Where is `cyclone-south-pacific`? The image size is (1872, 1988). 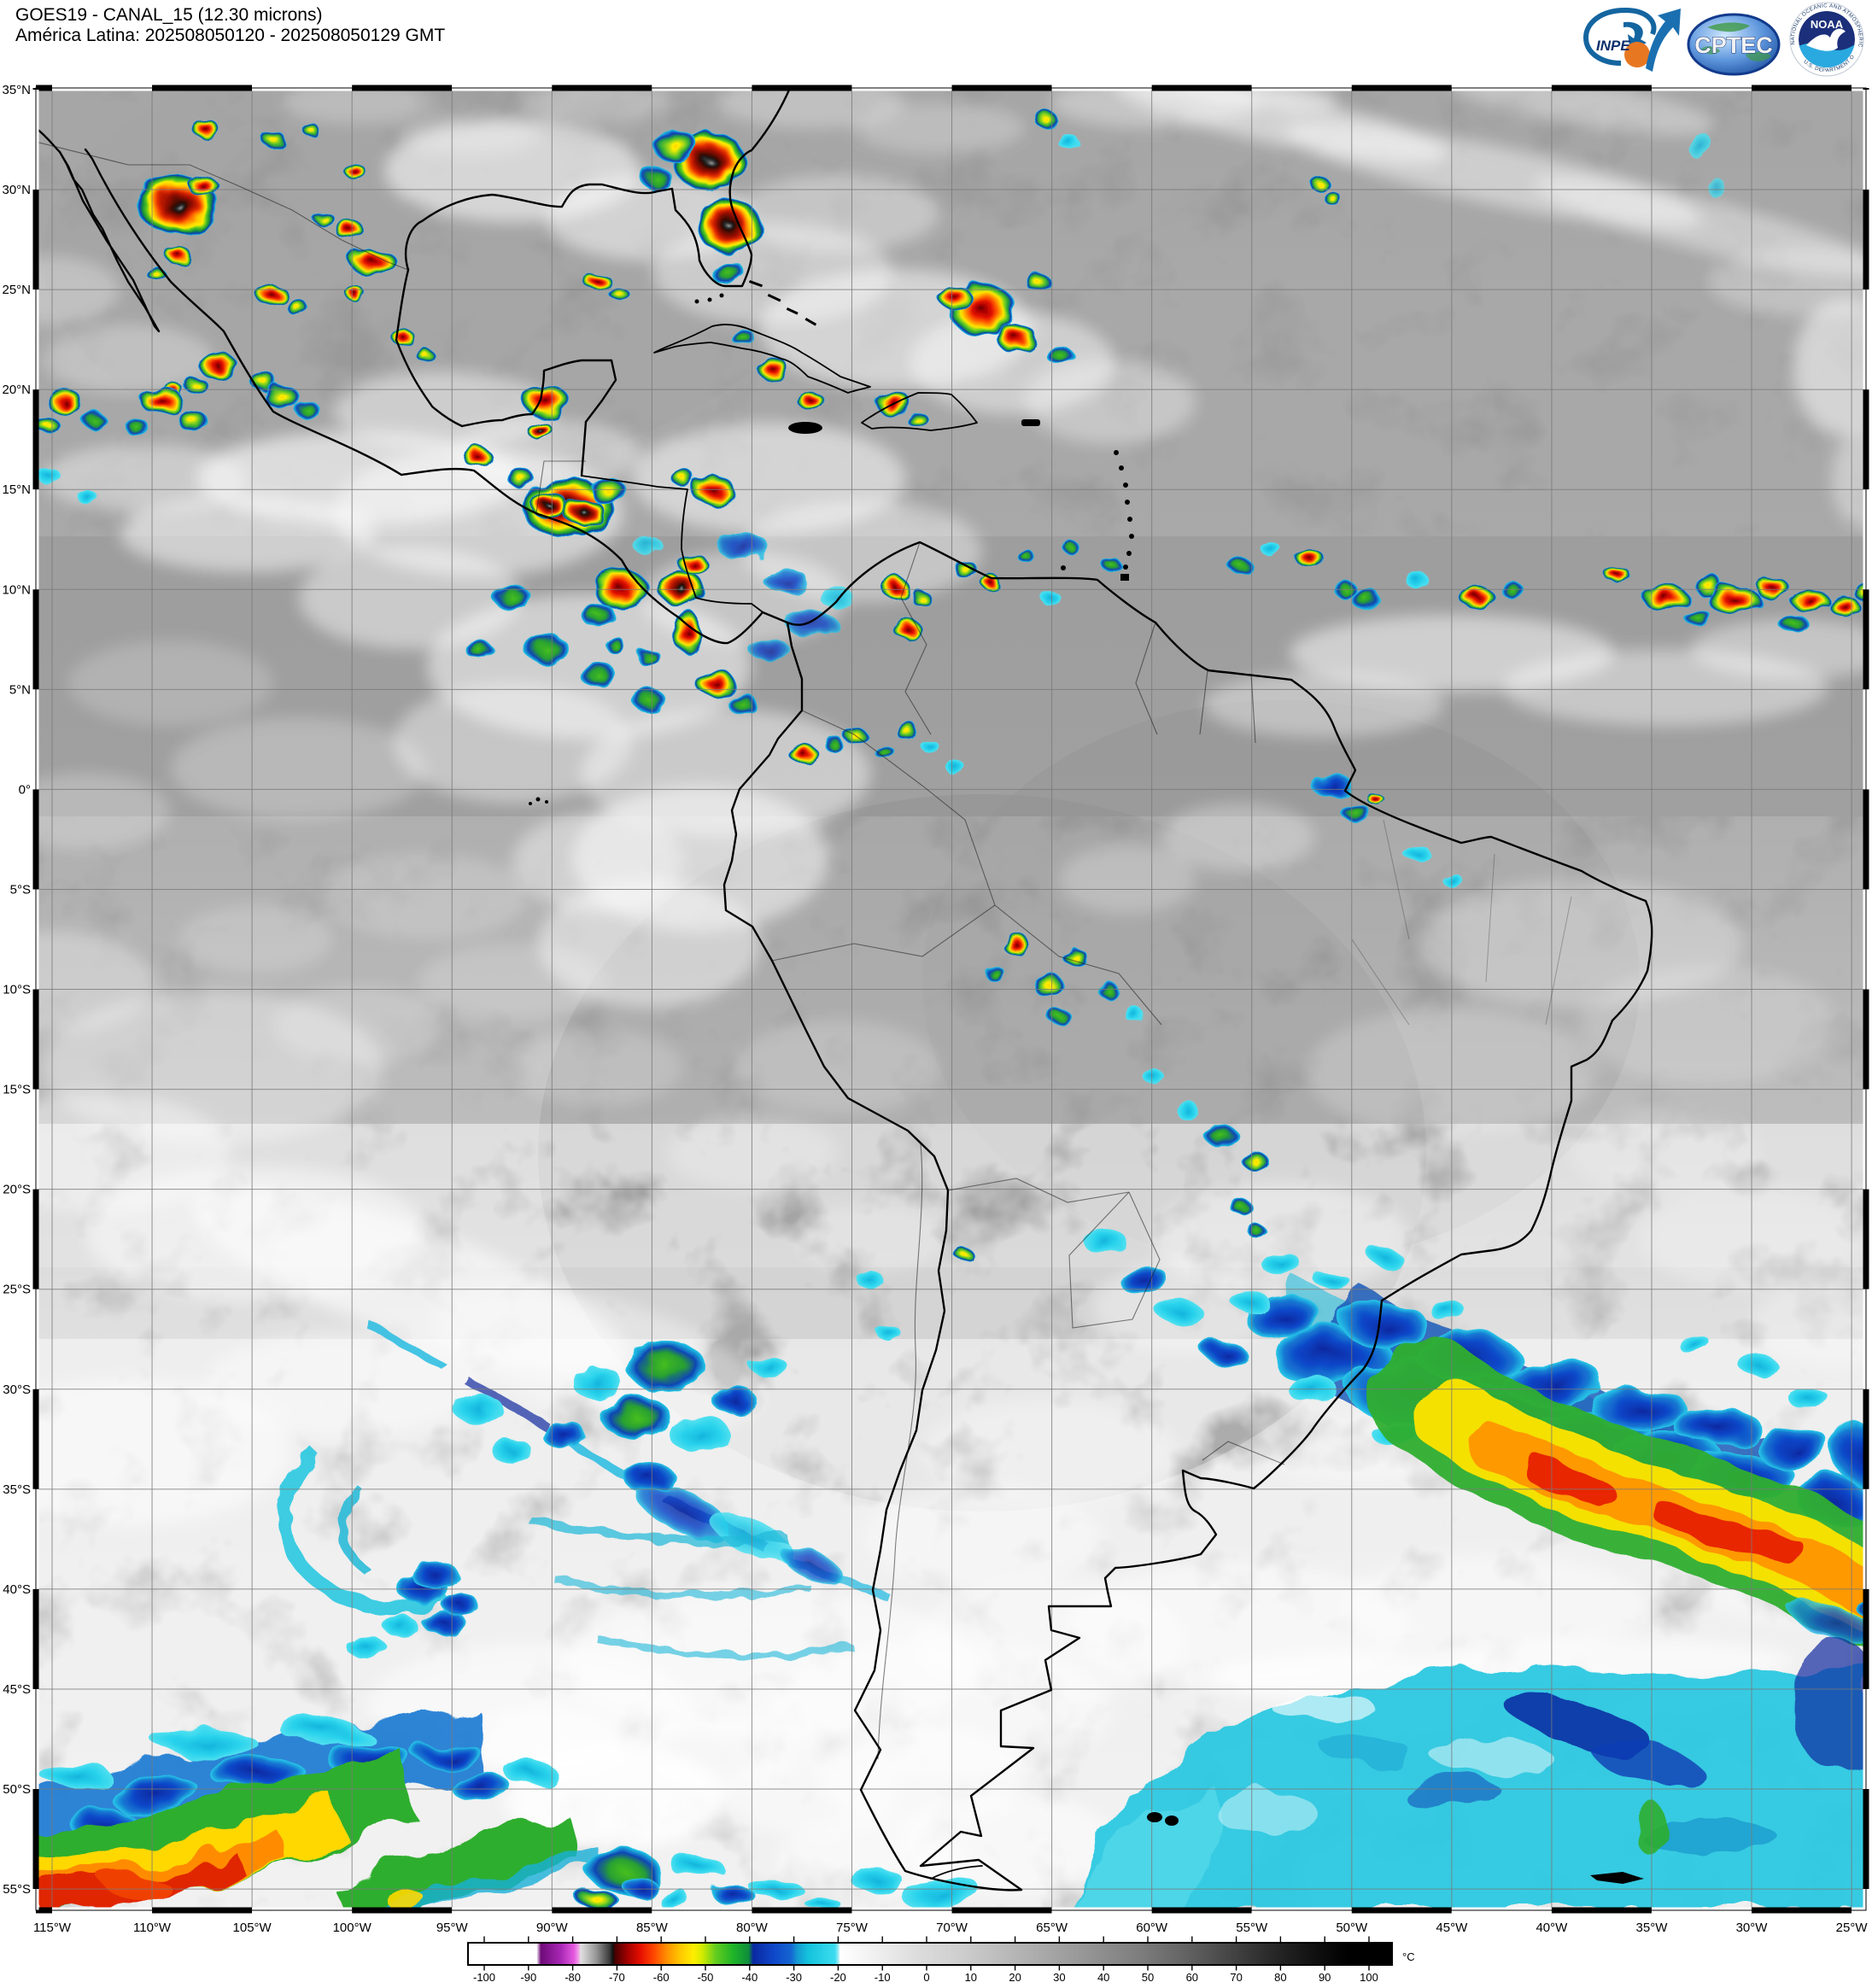
cyclone-south-pacific is located at coordinates (378, 1552).